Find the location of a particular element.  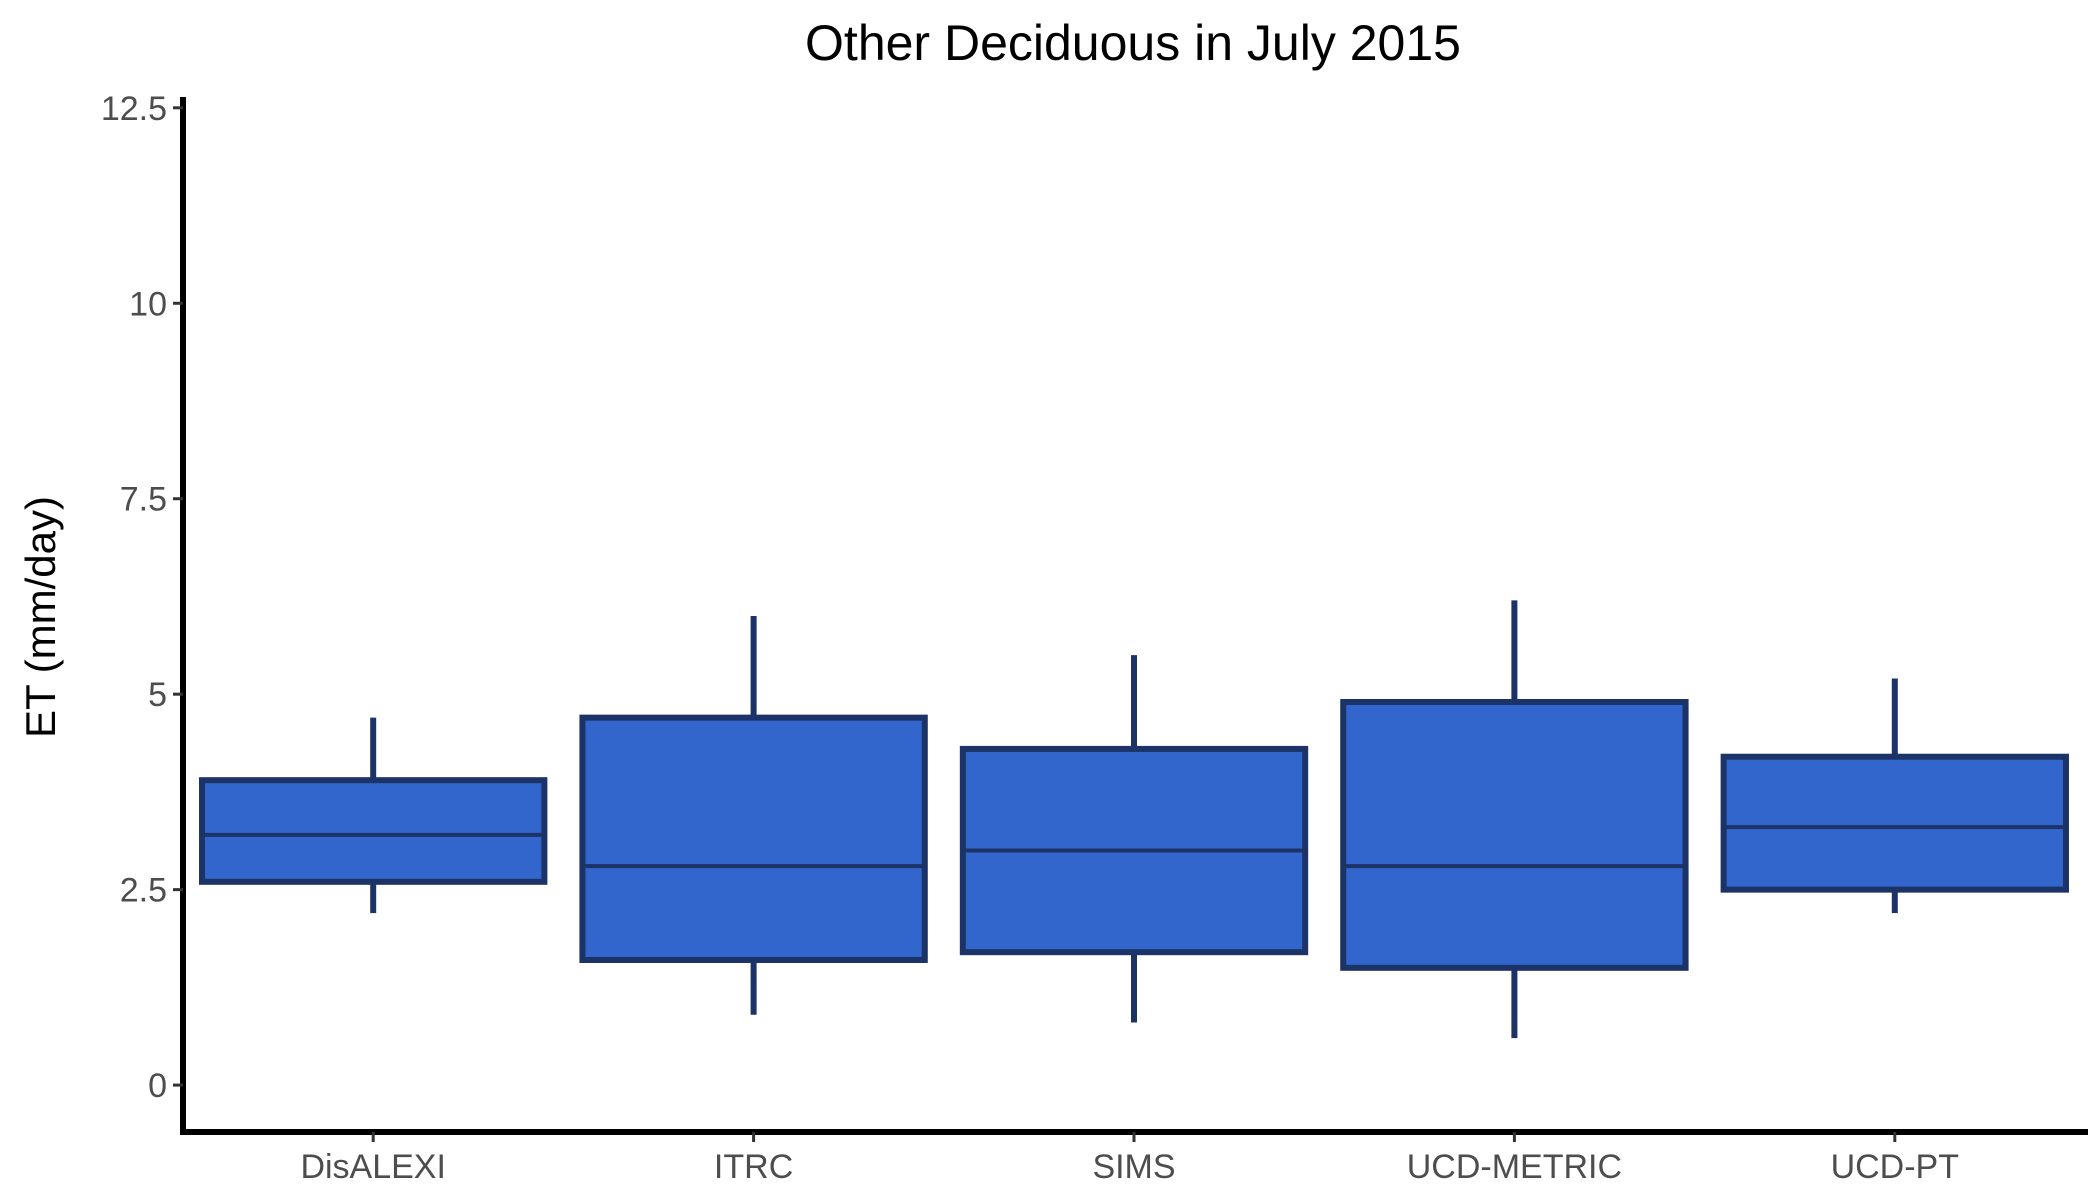

box-disalexi is located at coordinates (373, 815).